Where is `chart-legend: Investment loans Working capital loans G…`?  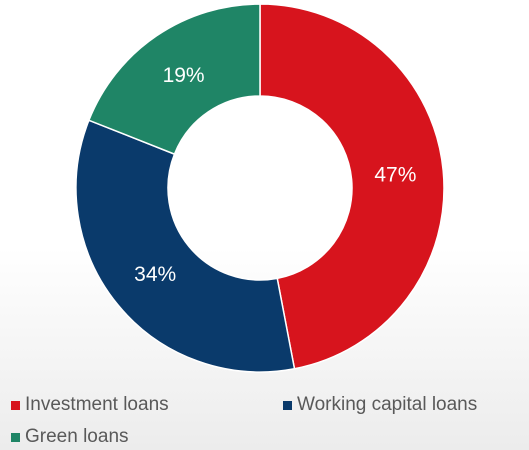
chart-legend: Investment loans Working capital loans G… is located at coordinates (264, 419).